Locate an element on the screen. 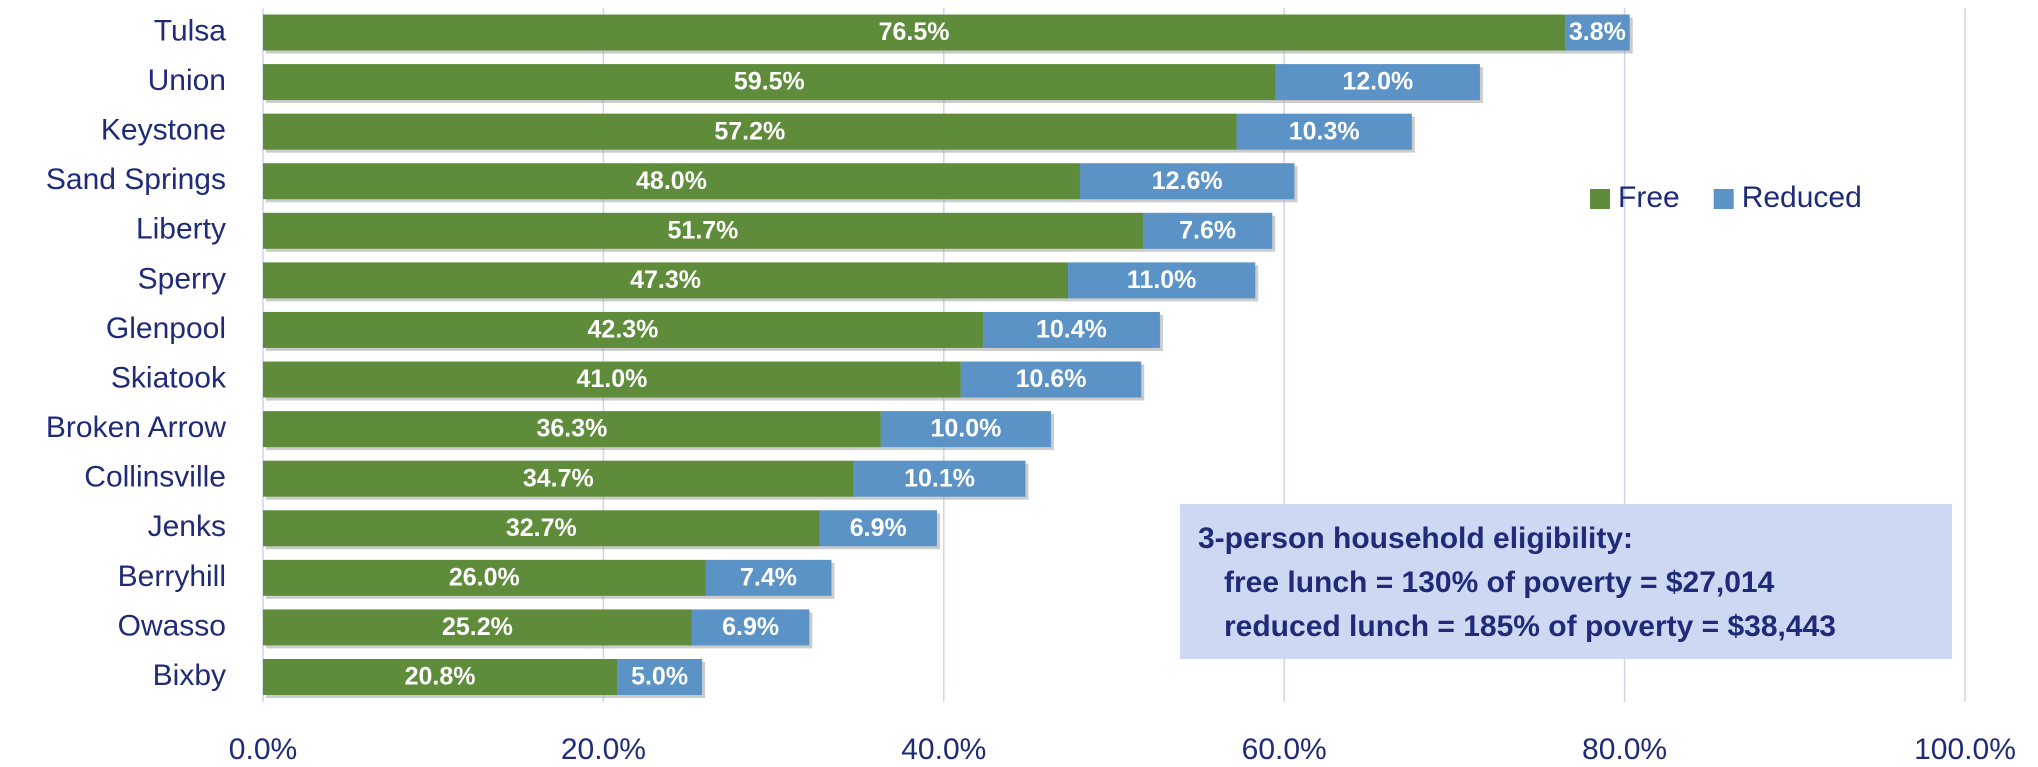 The height and width of the screenshot is (767, 2038). y-tick-label: Liberty is located at coordinates (181, 229).